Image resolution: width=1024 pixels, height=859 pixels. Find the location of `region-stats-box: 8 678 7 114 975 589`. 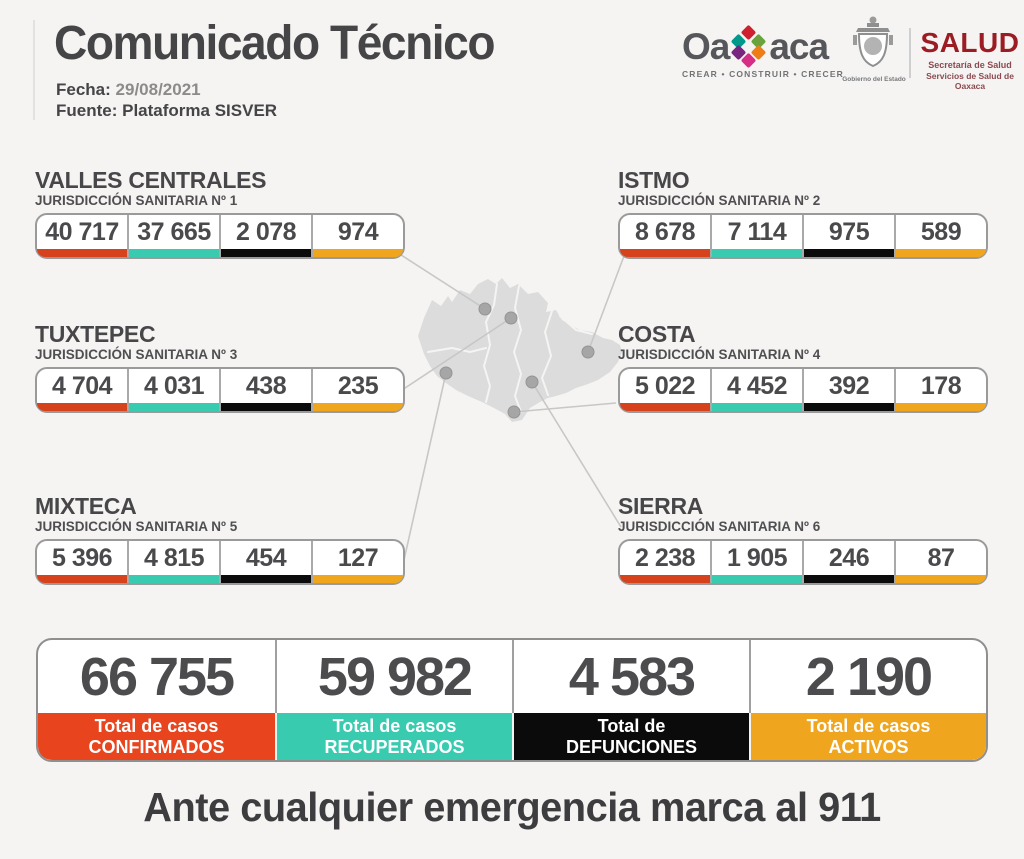

region-stats-box: 8 678 7 114 975 589 is located at coordinates (803, 236).